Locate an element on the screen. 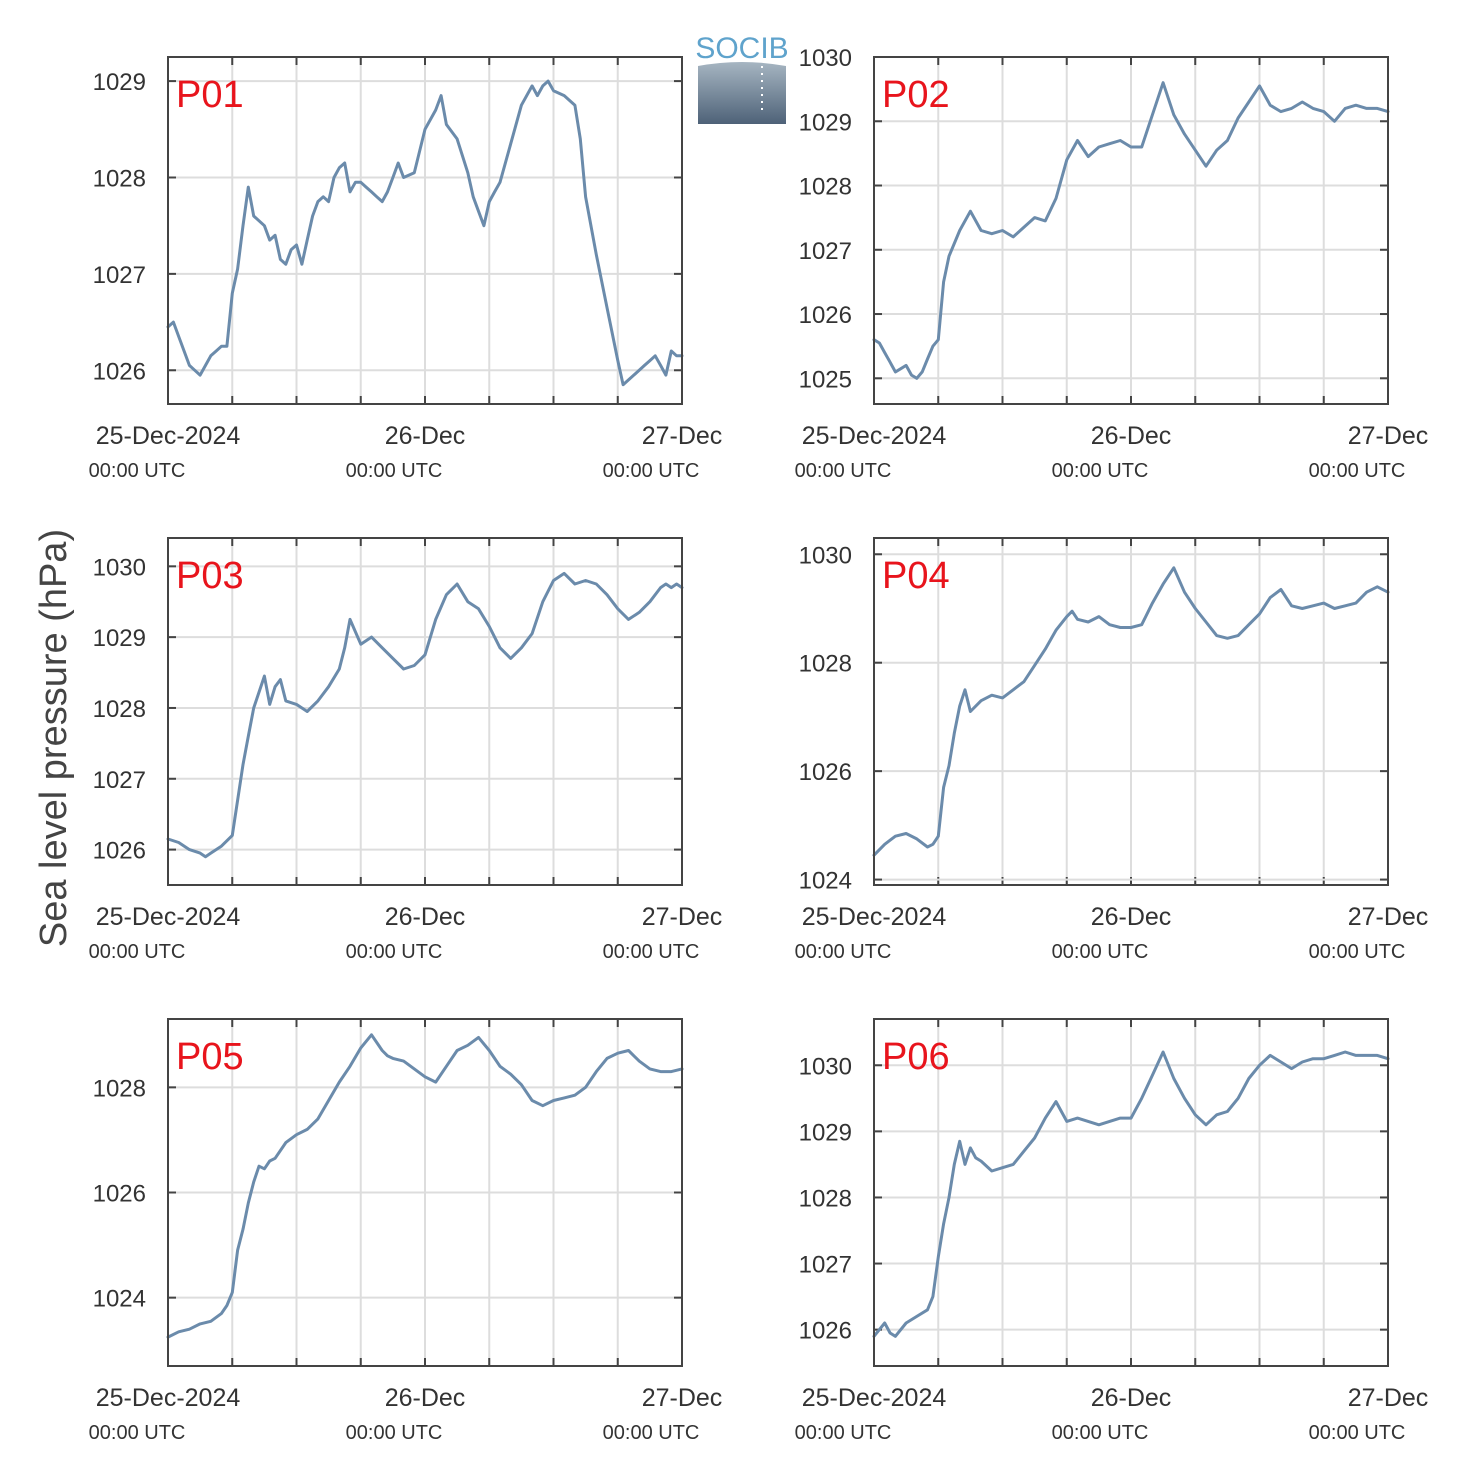 The image size is (1462, 1474). series-line-p05 is located at coordinates (425, 1186).